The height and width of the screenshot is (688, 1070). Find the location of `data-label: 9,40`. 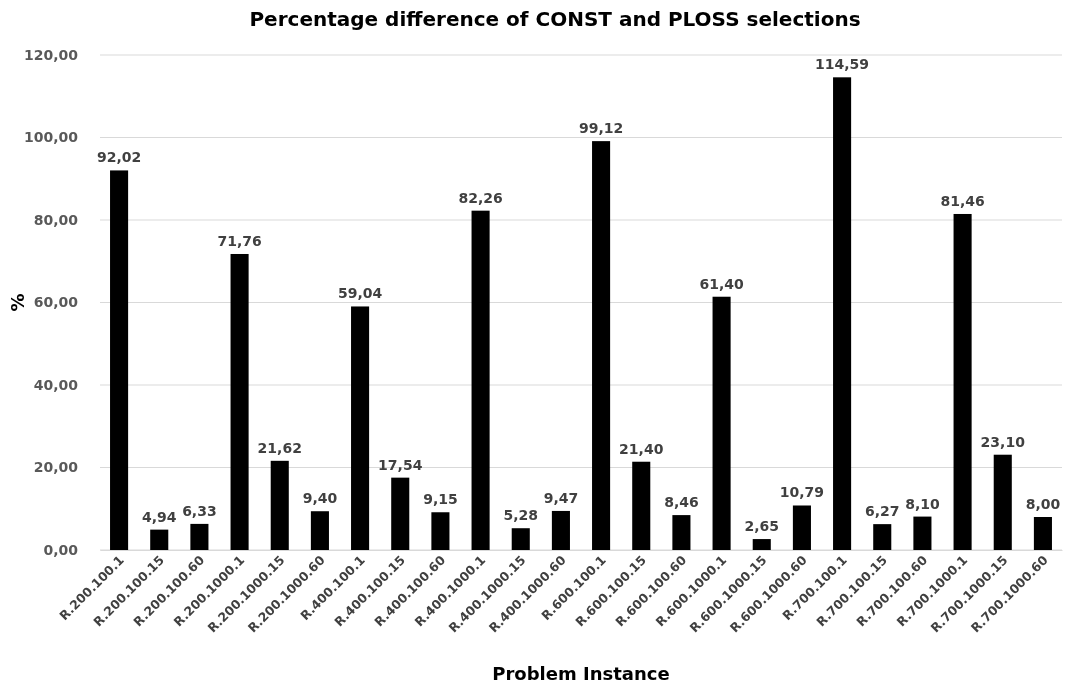

data-label: 9,40 is located at coordinates (320, 498).